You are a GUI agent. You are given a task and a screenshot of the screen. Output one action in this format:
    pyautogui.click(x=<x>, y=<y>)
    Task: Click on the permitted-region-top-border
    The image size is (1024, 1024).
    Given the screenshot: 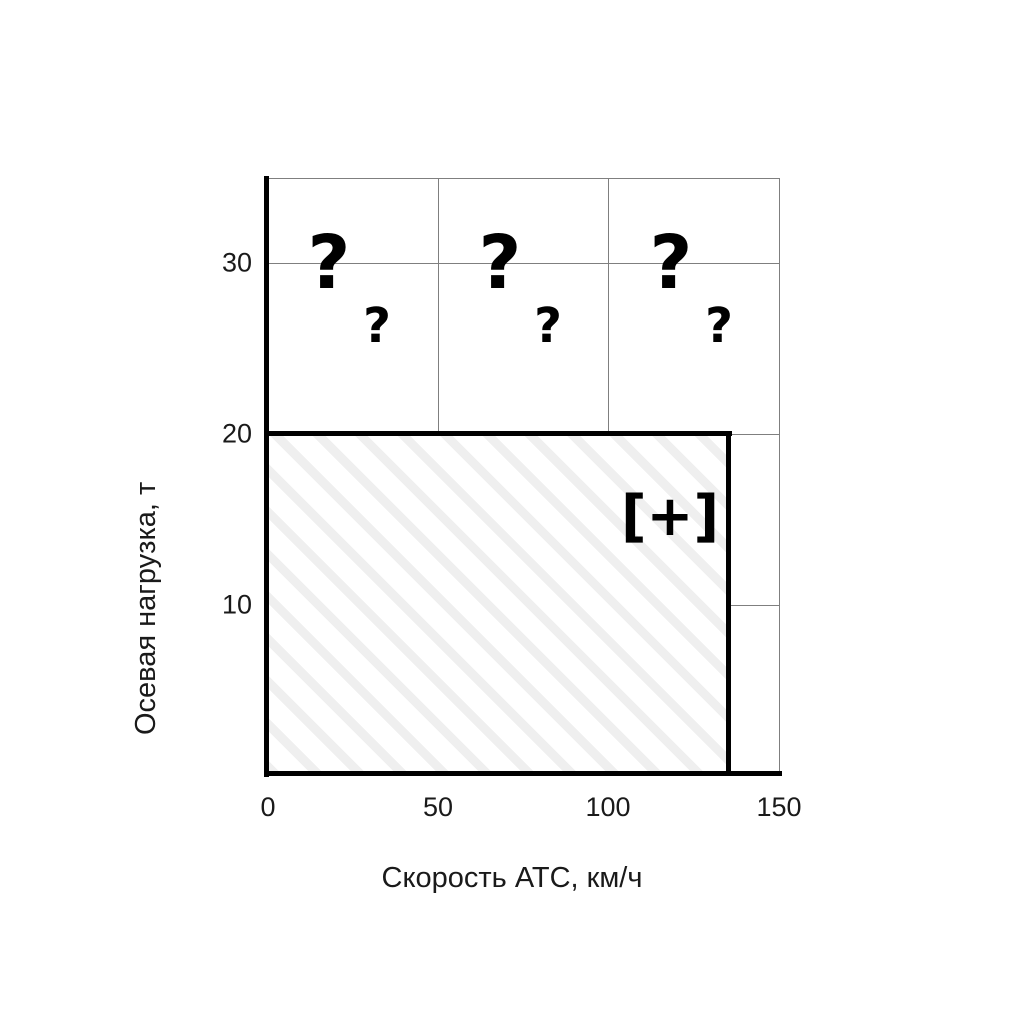 What is the action you would take?
    pyautogui.click(x=499, y=433)
    